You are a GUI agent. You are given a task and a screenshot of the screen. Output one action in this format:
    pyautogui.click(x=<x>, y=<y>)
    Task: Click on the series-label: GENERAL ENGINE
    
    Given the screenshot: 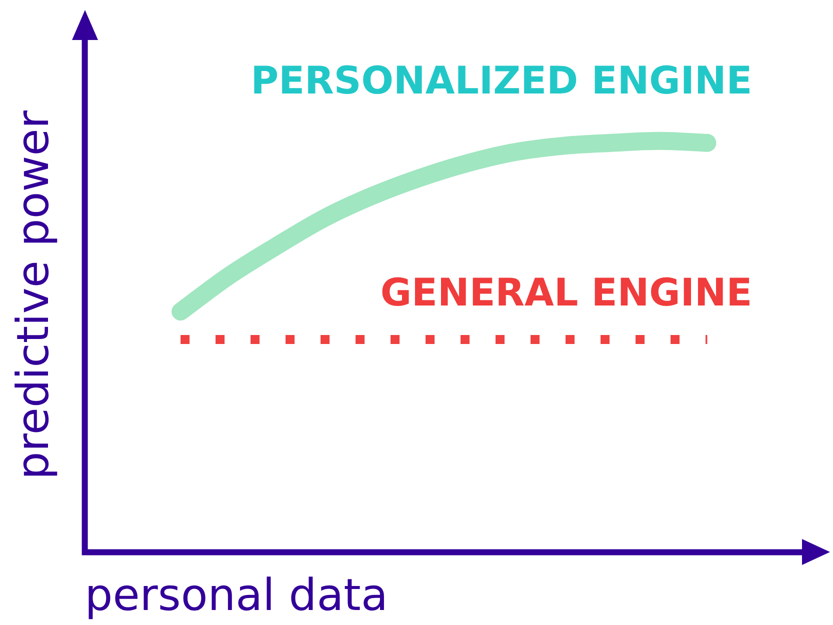 What is the action you would take?
    pyautogui.click(x=566, y=292)
    